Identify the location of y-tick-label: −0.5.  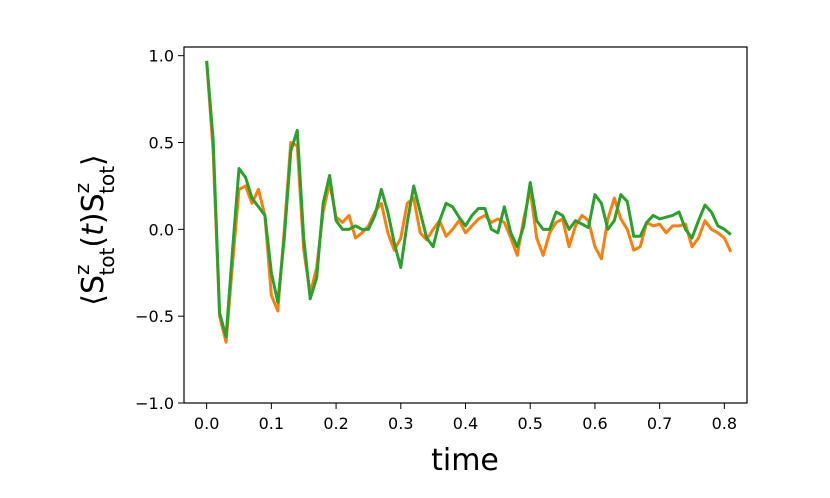
(154, 316).